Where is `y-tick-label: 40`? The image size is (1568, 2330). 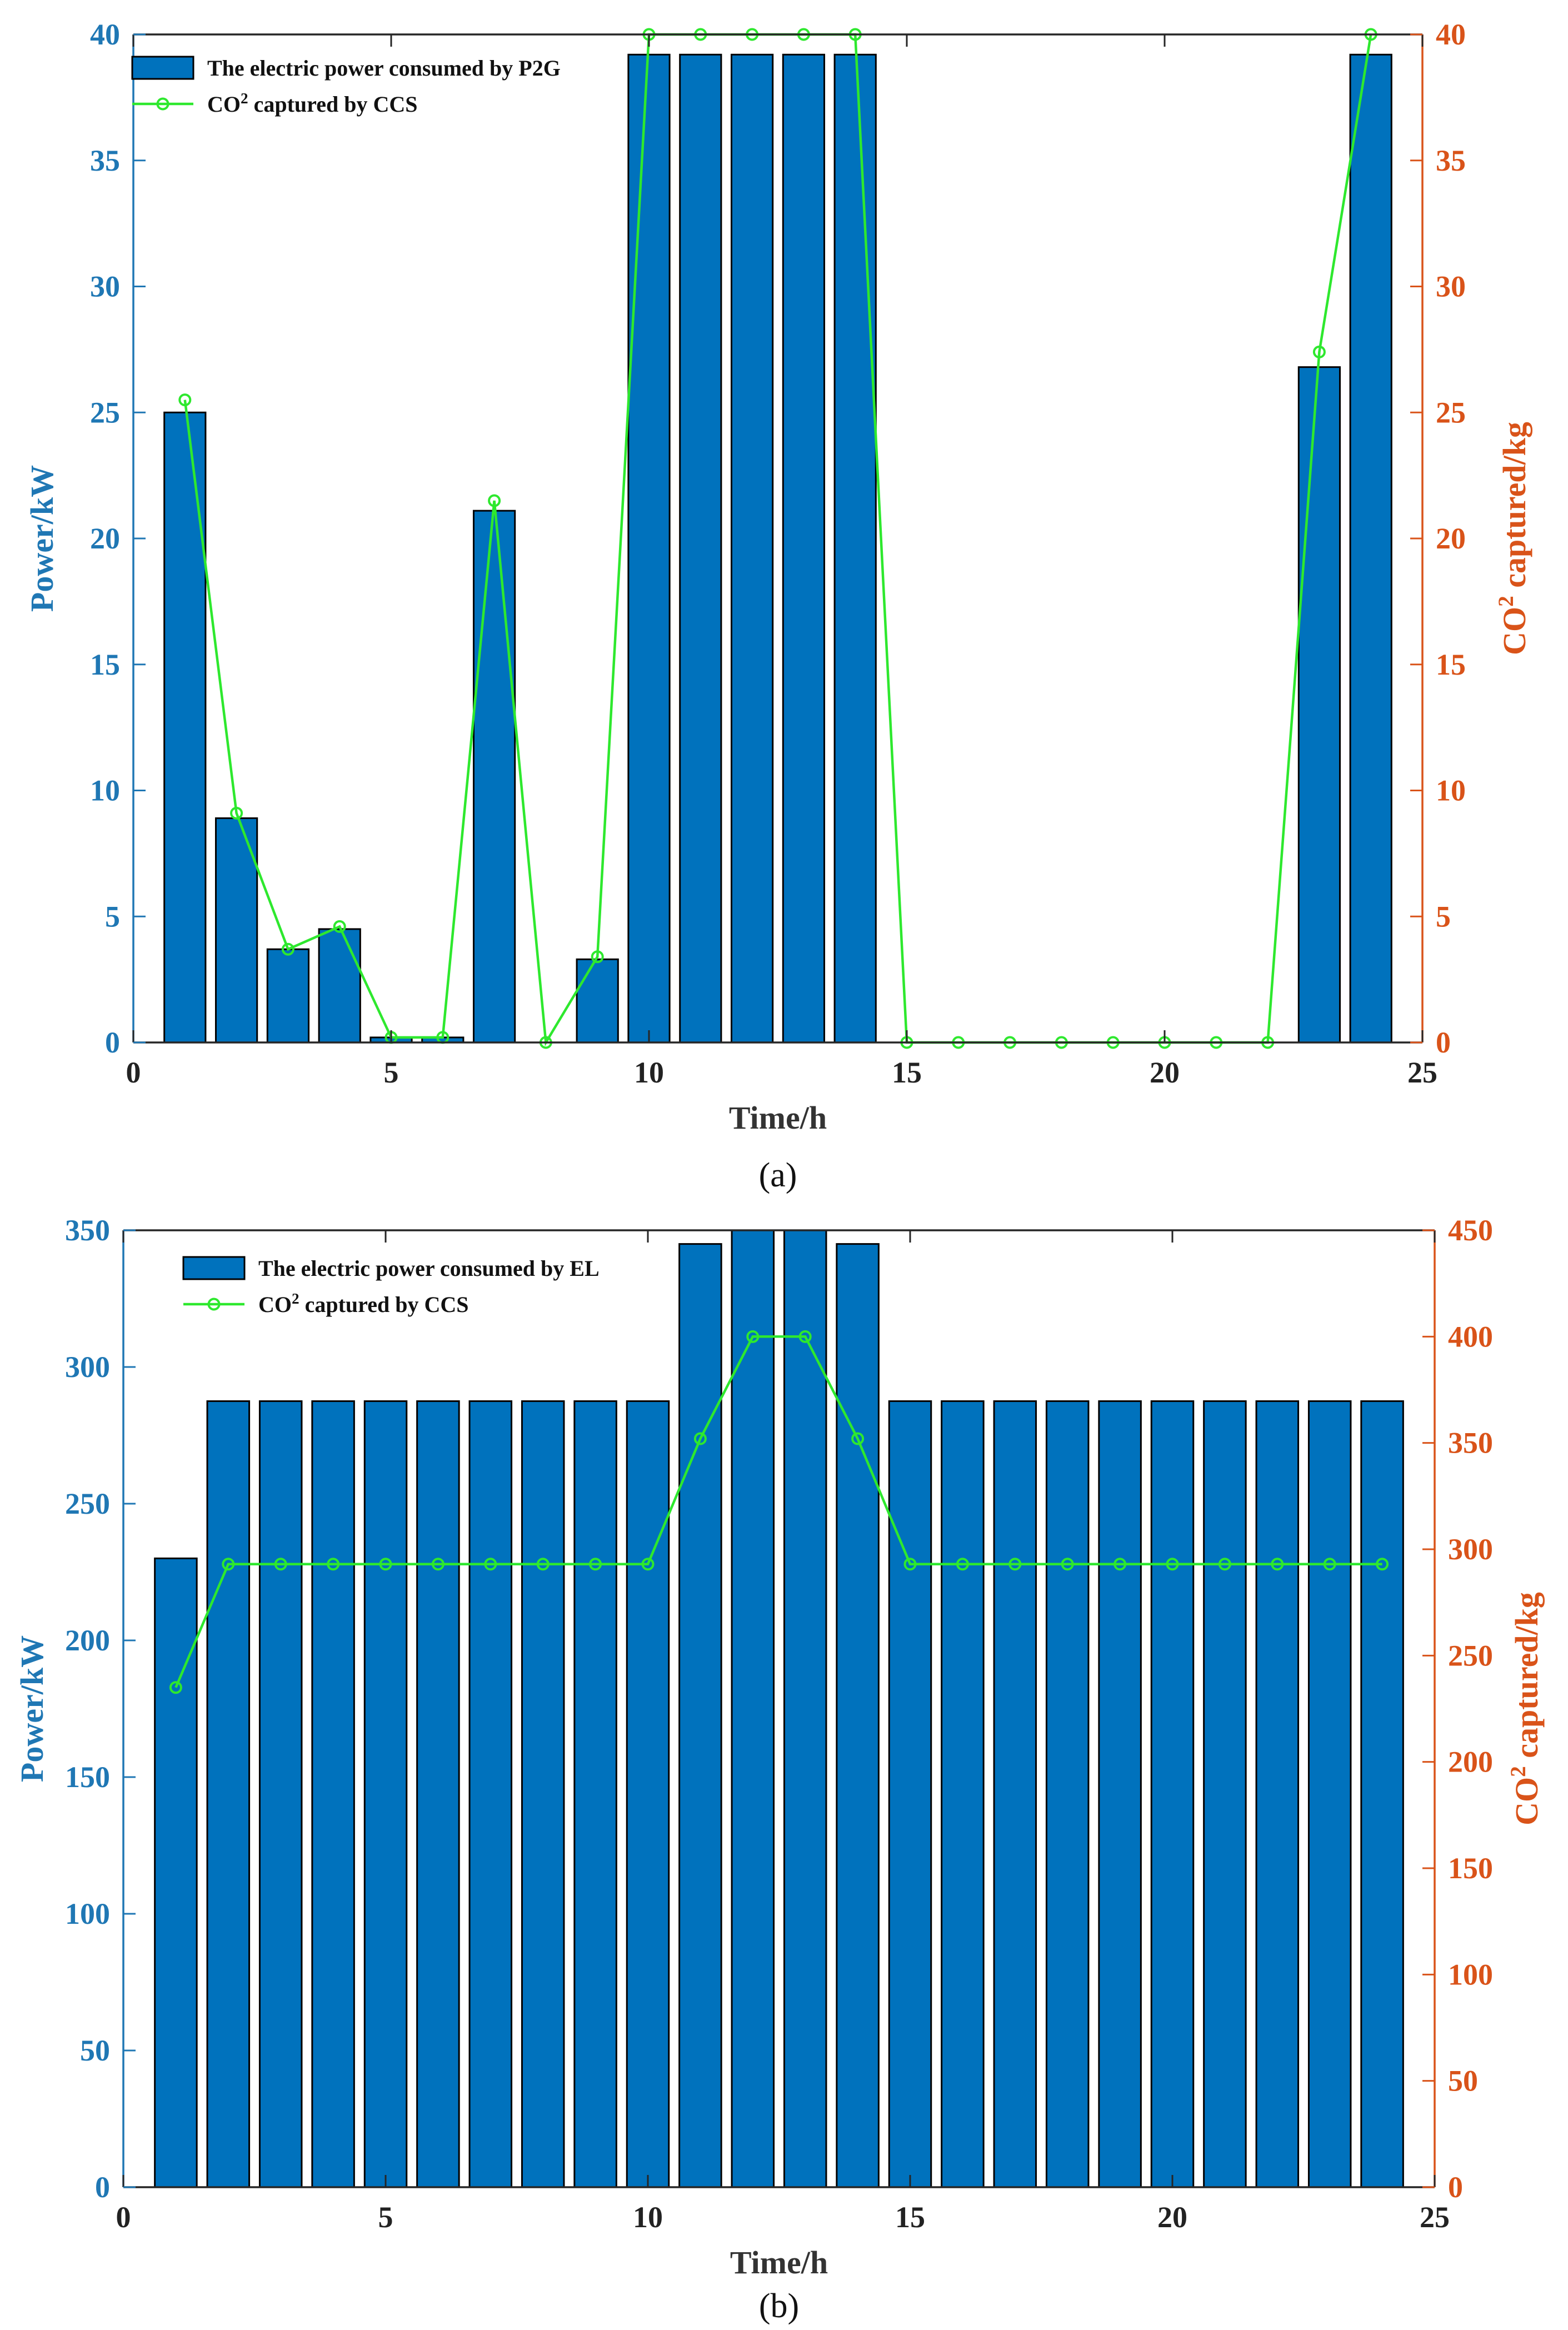 y-tick-label: 40 is located at coordinates (105, 34).